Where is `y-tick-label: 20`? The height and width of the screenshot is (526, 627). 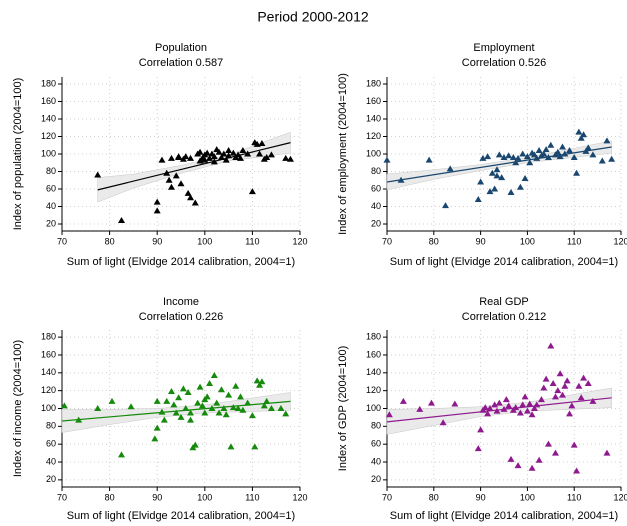
y-tick-label: 20 is located at coordinates (51, 479).